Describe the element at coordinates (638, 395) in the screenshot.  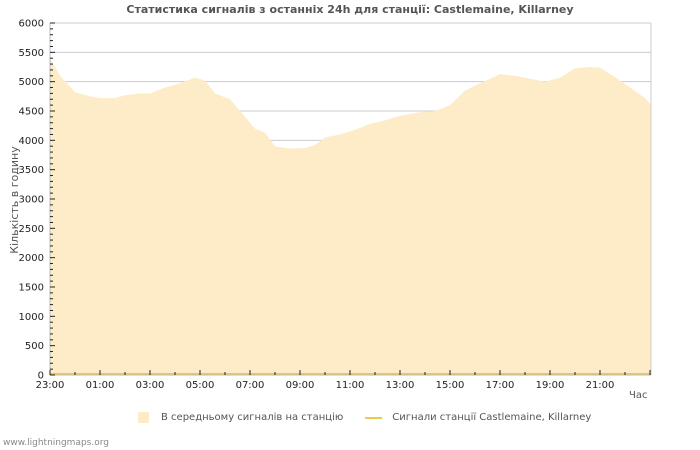
I see `x-axis-label: Час` at that location.